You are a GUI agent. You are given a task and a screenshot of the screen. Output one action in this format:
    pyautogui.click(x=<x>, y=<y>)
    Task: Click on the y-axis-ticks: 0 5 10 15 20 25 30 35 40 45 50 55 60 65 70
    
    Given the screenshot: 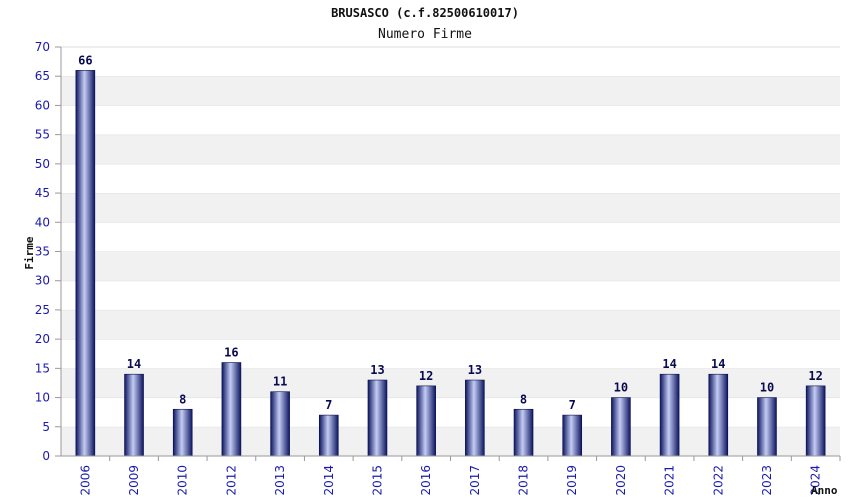 What is the action you would take?
    pyautogui.click(x=48, y=251)
    